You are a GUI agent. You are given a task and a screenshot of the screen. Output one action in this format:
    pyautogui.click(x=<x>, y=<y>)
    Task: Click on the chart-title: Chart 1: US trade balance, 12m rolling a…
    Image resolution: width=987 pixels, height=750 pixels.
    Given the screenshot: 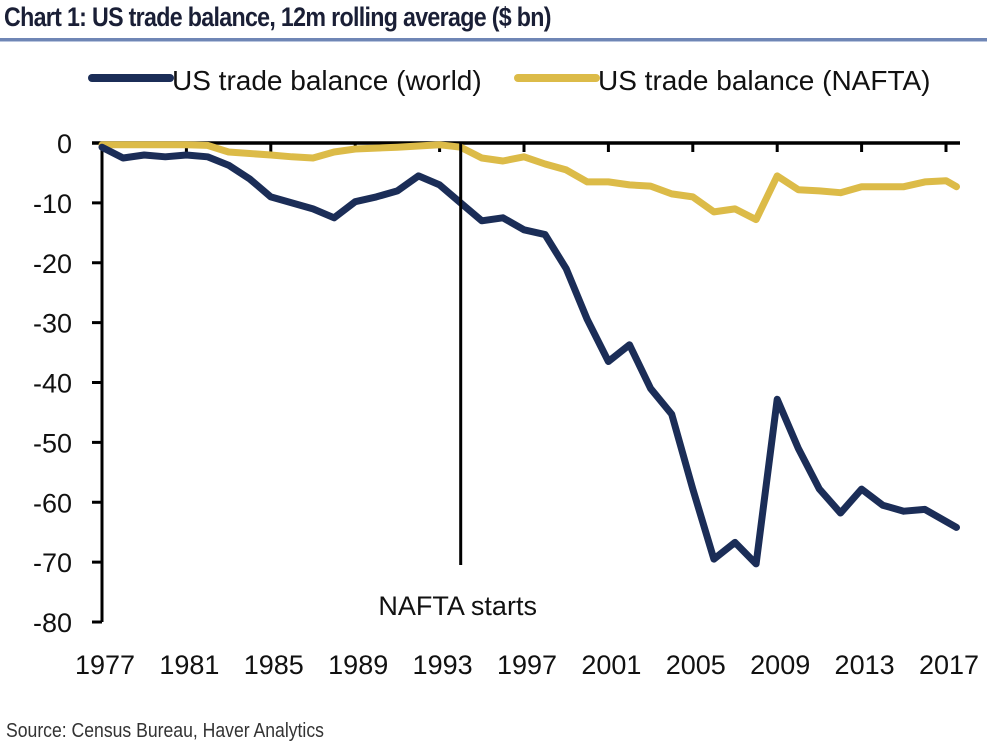 What is the action you would take?
    pyautogui.click(x=277, y=17)
    